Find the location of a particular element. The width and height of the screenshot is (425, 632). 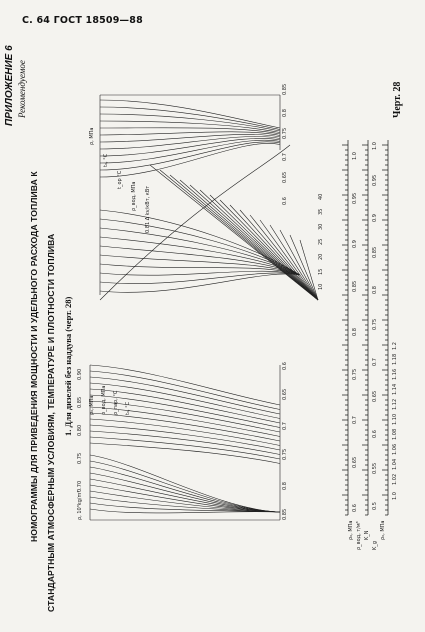

scale-a3-label: 1.14 is located at coordinates (395, 389).